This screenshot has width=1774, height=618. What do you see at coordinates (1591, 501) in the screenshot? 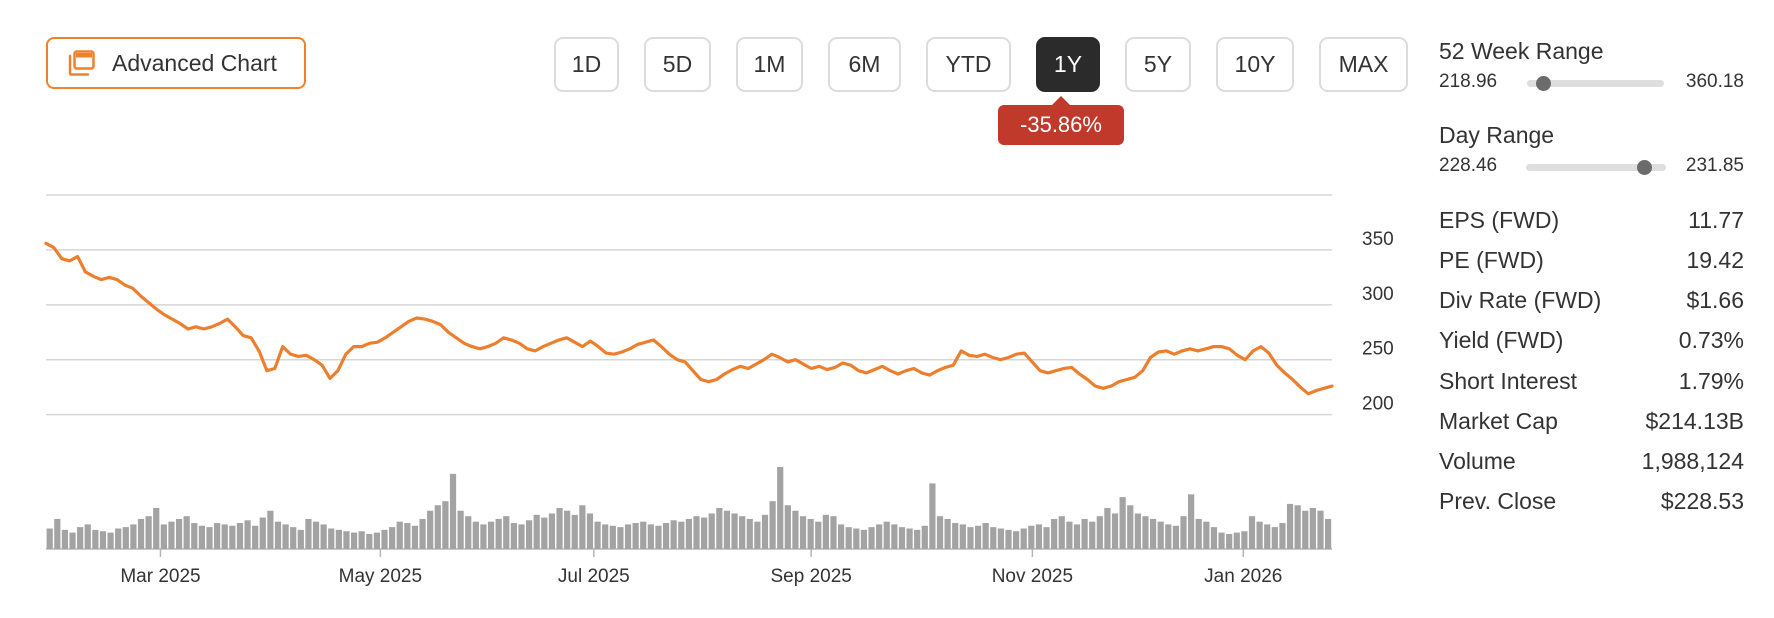
I see `stat-row-prev-close: Prev. Close $228.53` at bounding box center [1591, 501].